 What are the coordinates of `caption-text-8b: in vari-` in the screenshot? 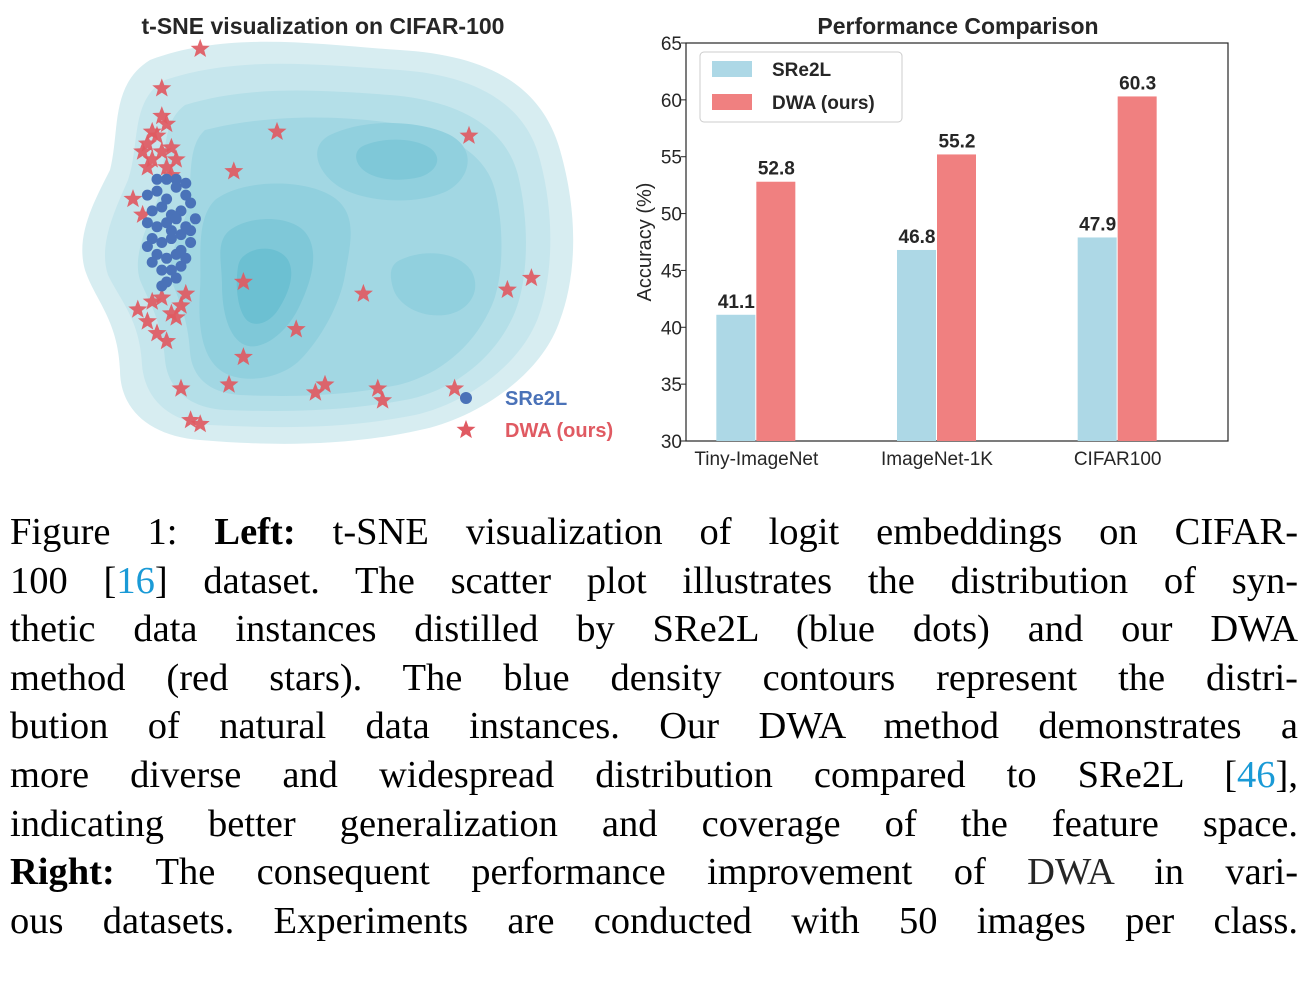 It's located at (1226, 872).